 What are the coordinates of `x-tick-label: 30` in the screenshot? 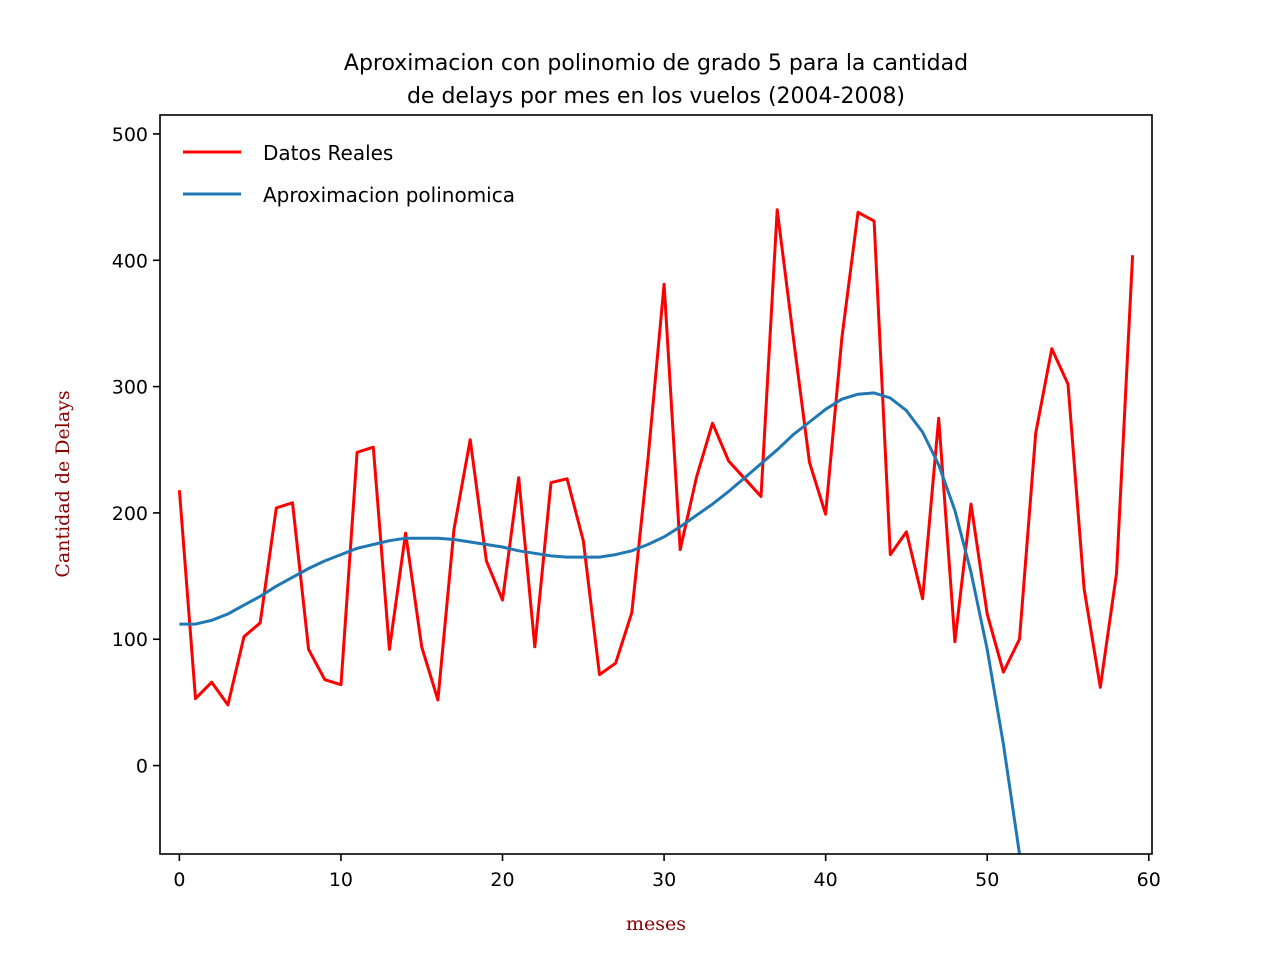 It's located at (664, 880).